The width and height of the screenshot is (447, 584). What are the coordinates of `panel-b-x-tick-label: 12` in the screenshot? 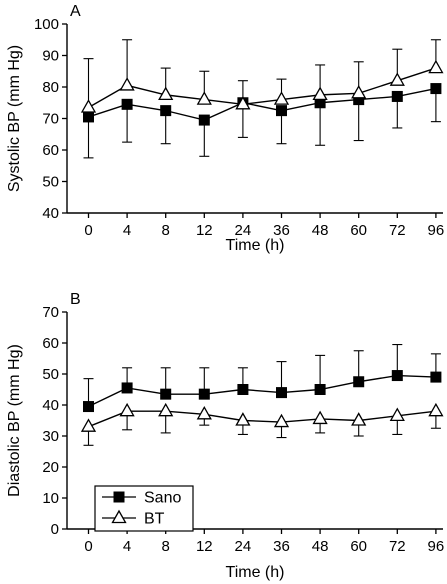 It's located at (204, 546).